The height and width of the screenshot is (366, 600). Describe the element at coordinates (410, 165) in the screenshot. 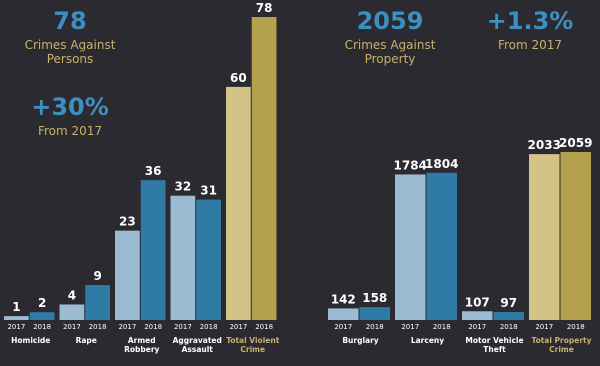

I see `value-label: 1784` at that location.